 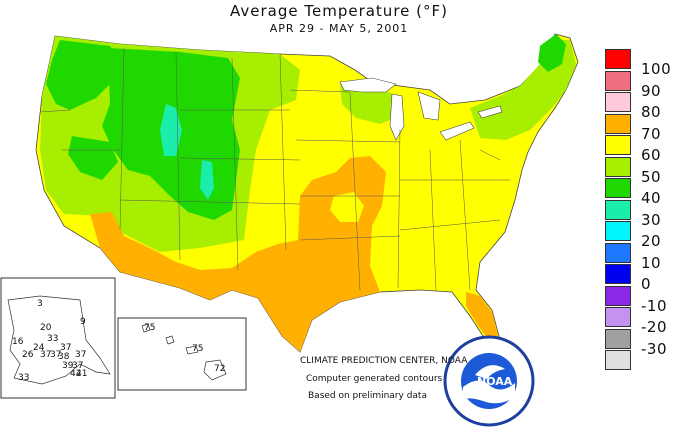 What do you see at coordinates (651, 133) in the screenshot?
I see `legend-label: 70` at bounding box center [651, 133].